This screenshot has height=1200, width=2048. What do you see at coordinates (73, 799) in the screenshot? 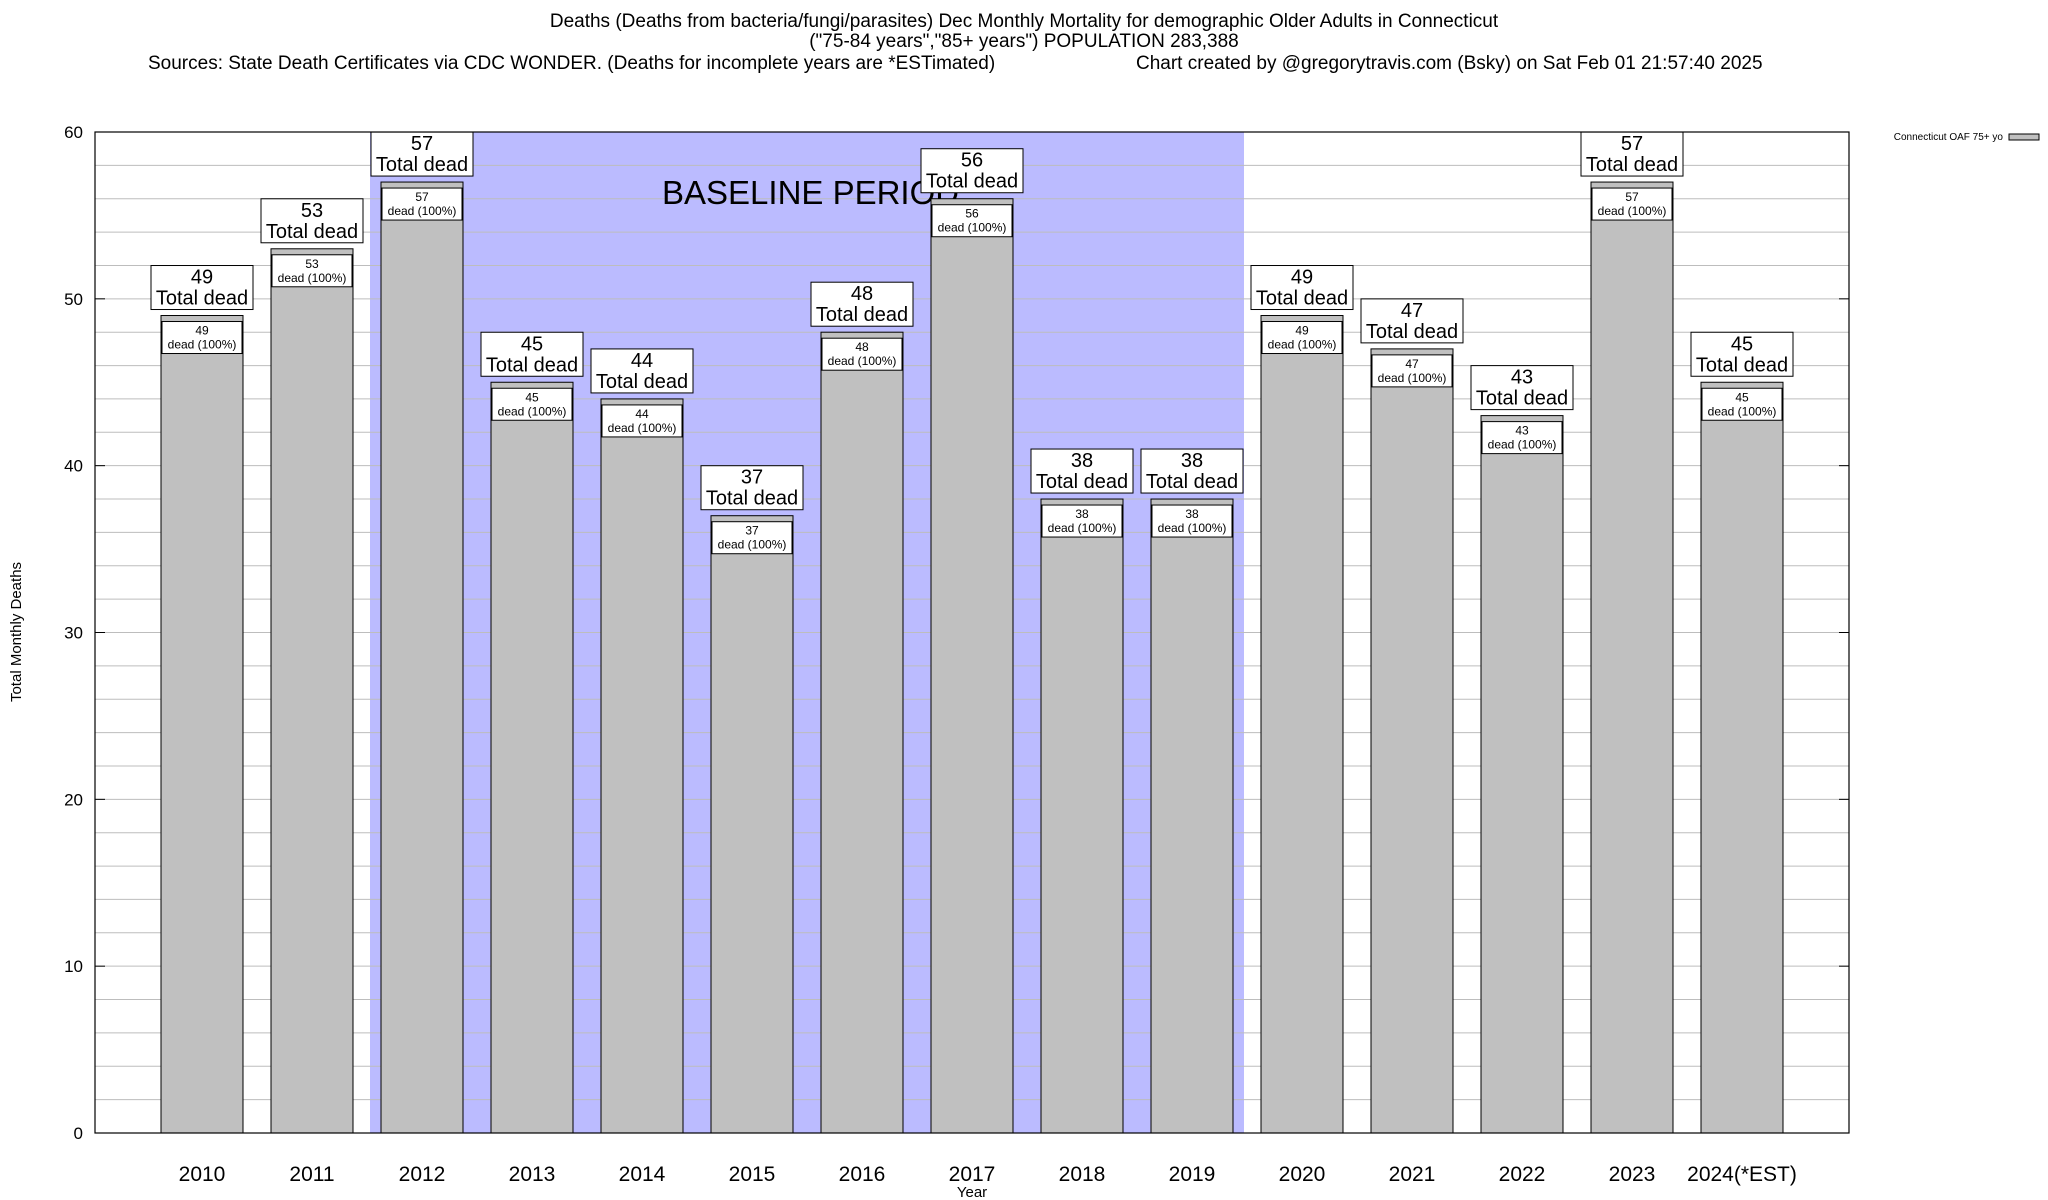
I see `y-tick-label: 20` at bounding box center [73, 799].